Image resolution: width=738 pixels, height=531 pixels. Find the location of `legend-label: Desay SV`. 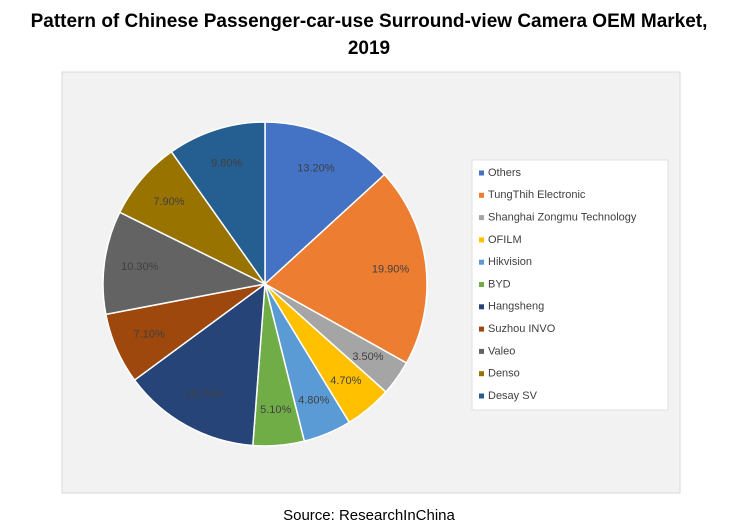

legend-label: Desay SV is located at coordinates (513, 396).